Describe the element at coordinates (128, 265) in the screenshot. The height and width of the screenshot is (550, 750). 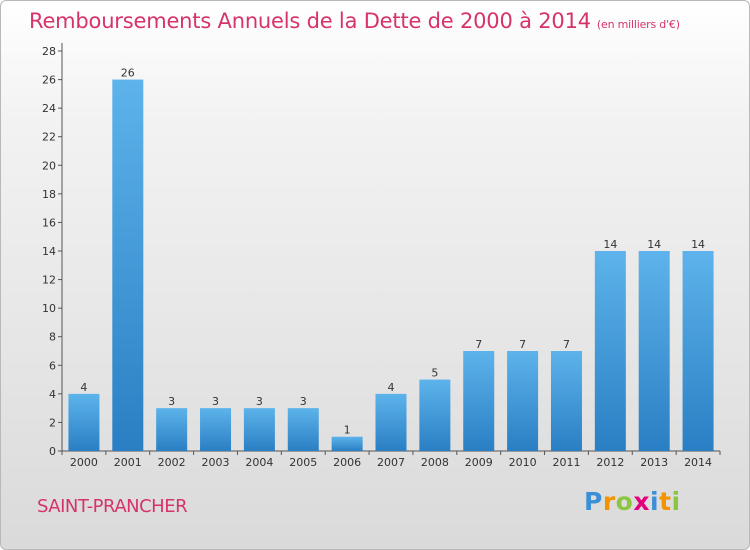
I see `bar-2001` at that location.